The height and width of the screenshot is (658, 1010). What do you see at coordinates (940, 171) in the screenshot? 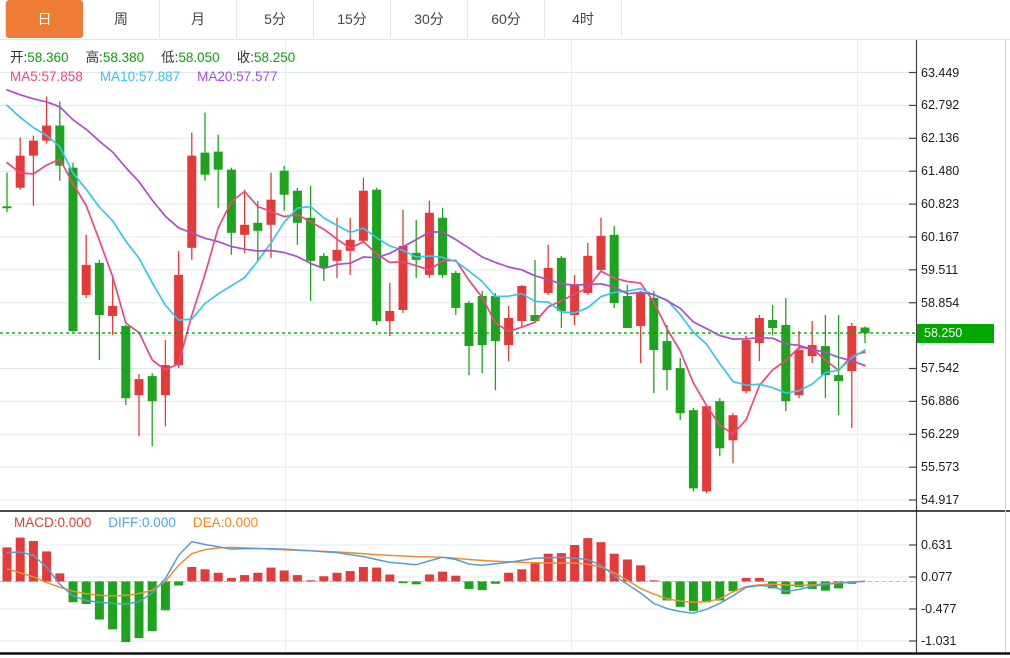
I see `axis-tick-label: 61.480` at bounding box center [940, 171].